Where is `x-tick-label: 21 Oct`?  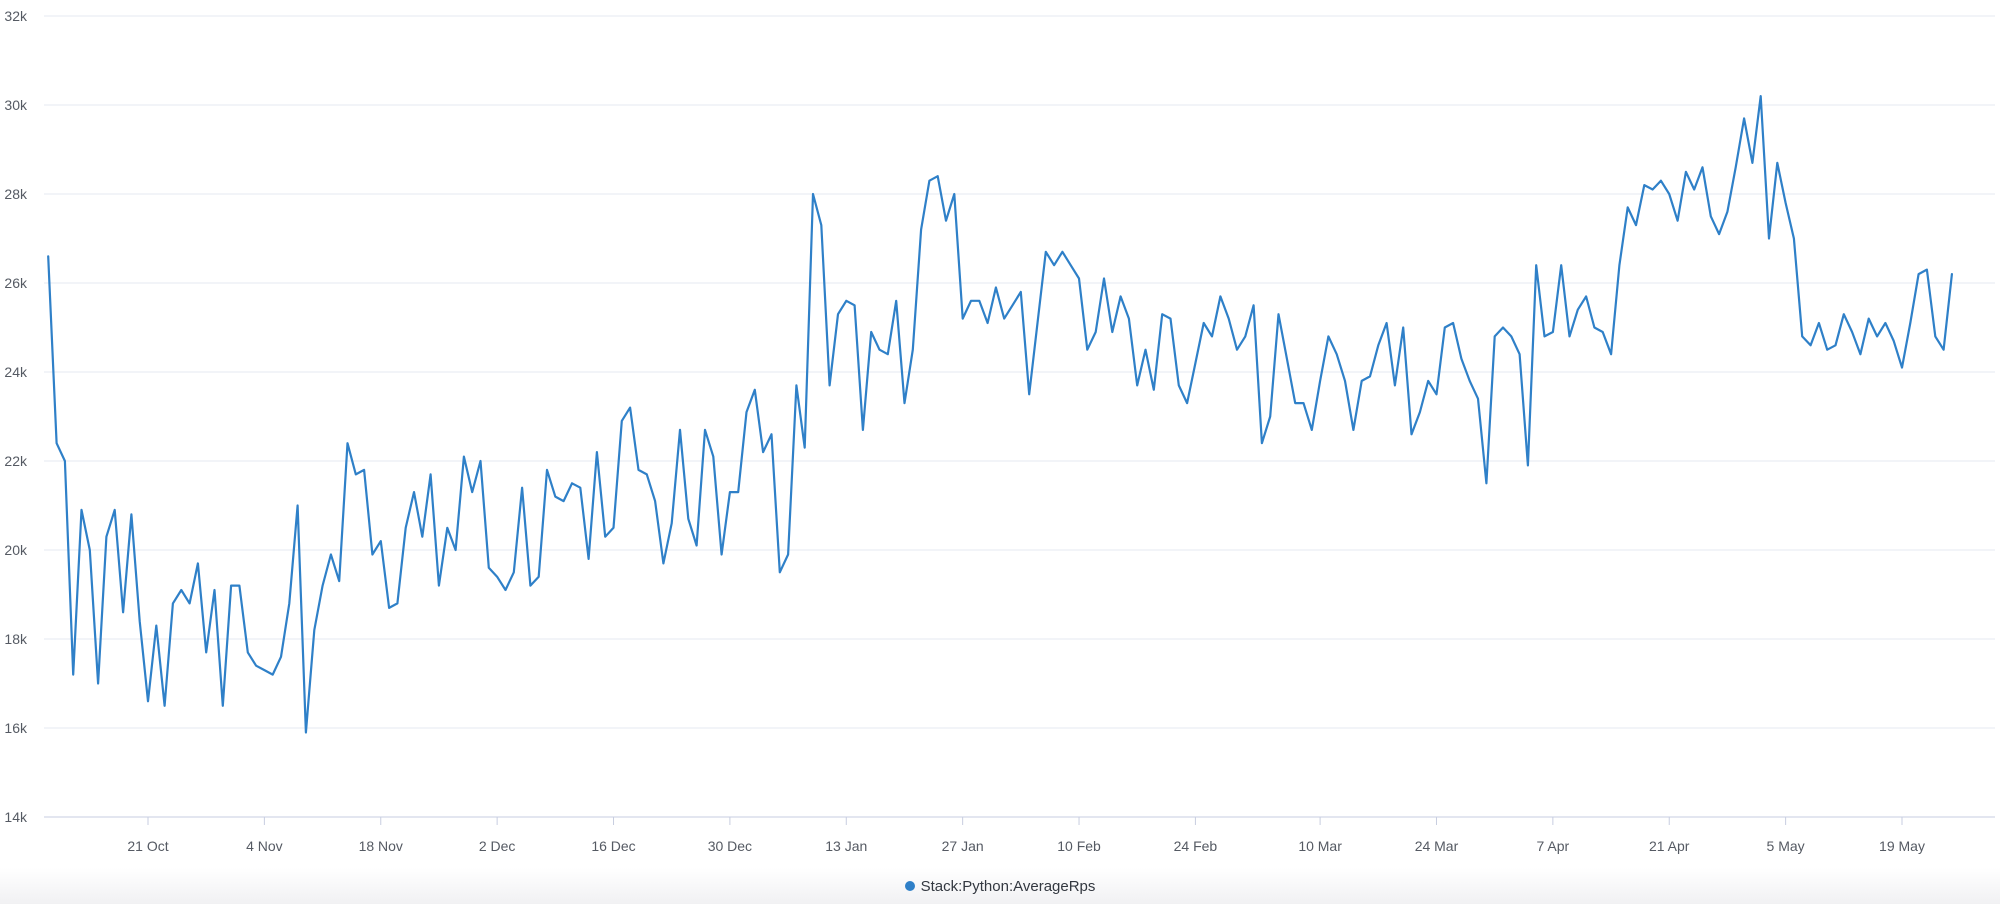 x-tick-label: 21 Oct is located at coordinates (147, 846).